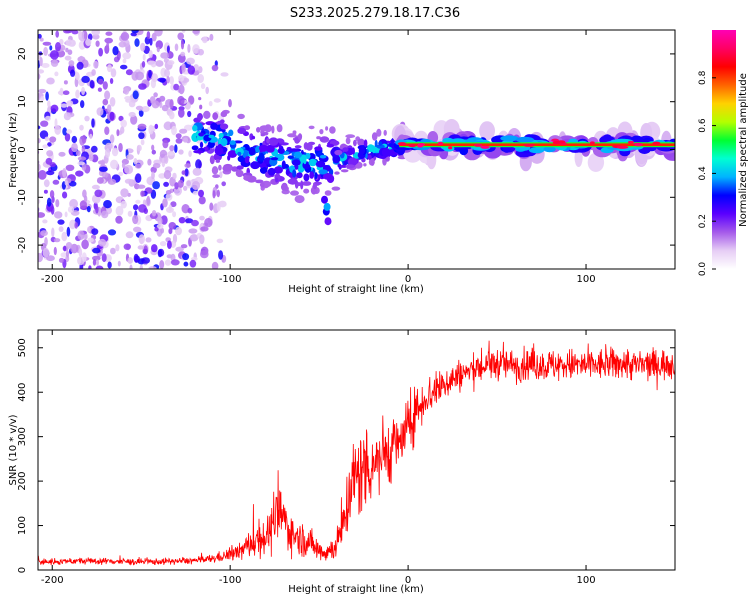 This screenshot has width=750, height=600. I want to click on x-tick-label: 100, so click(585, 279).